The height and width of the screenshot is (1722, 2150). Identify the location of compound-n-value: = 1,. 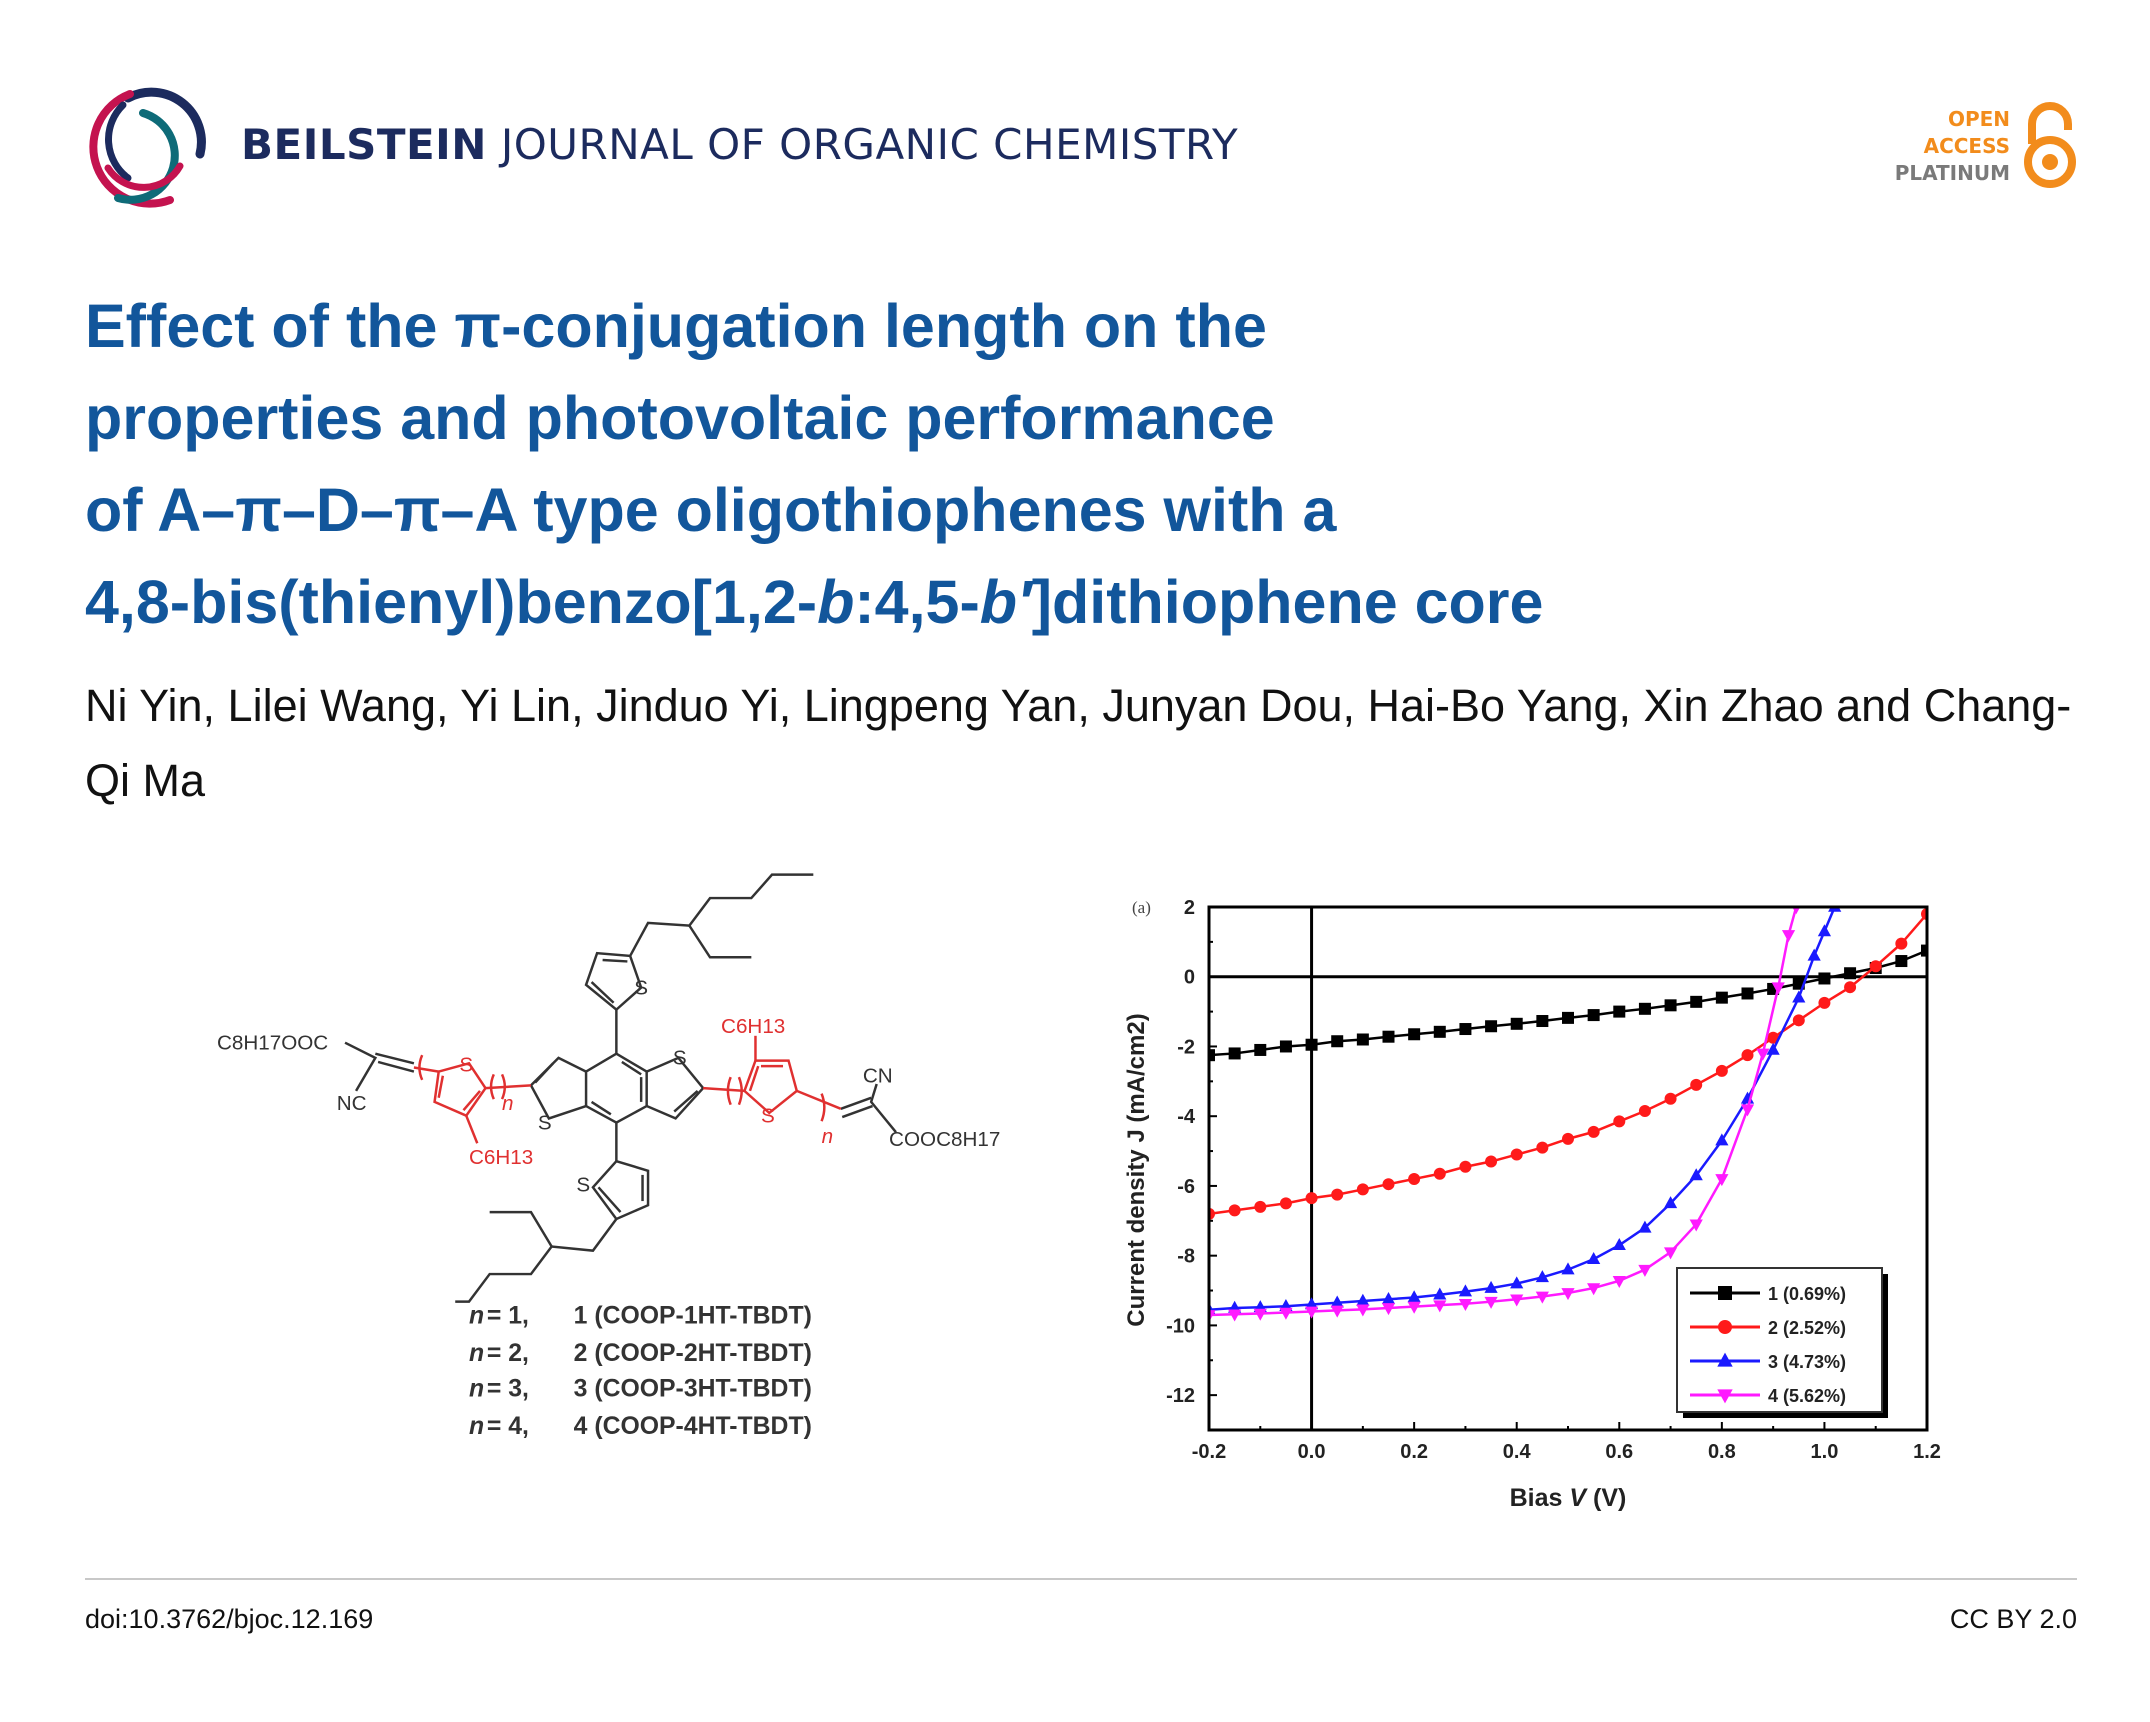
(508, 1316).